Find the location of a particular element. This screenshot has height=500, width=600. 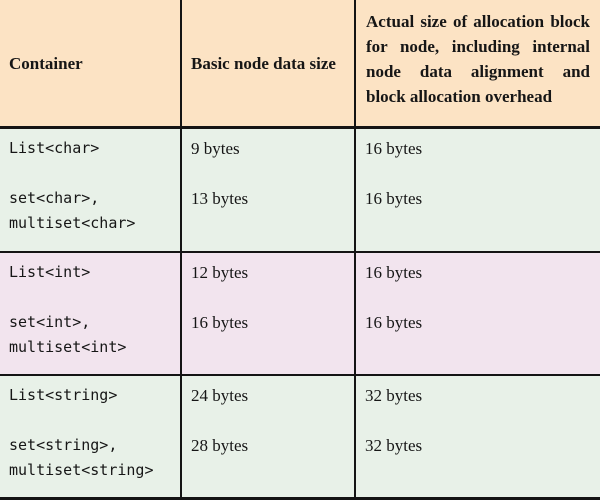

section-string-actual-size-cell: 32 bytes 32 bytes is located at coordinates (478, 436).